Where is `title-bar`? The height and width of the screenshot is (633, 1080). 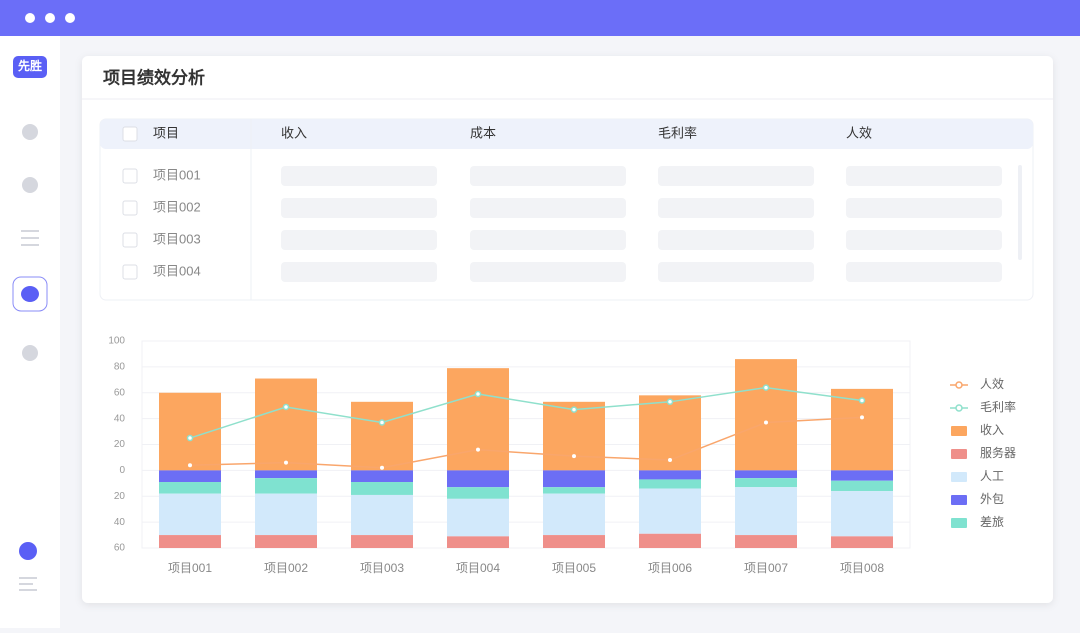 title-bar is located at coordinates (540, 18).